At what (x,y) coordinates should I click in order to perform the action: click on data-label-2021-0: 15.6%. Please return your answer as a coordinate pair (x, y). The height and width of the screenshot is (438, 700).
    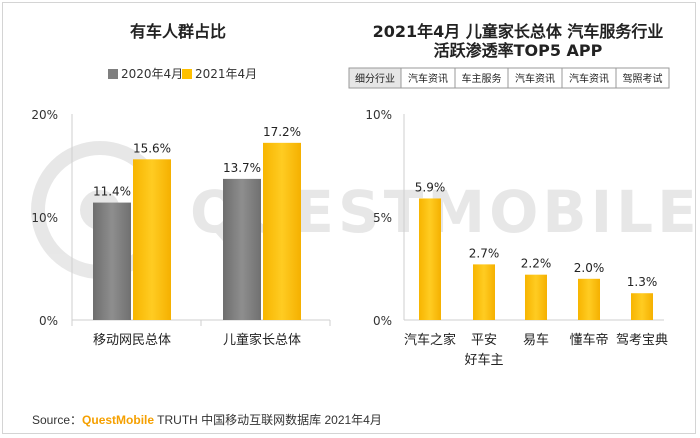
    Looking at the image, I should click on (152, 148).